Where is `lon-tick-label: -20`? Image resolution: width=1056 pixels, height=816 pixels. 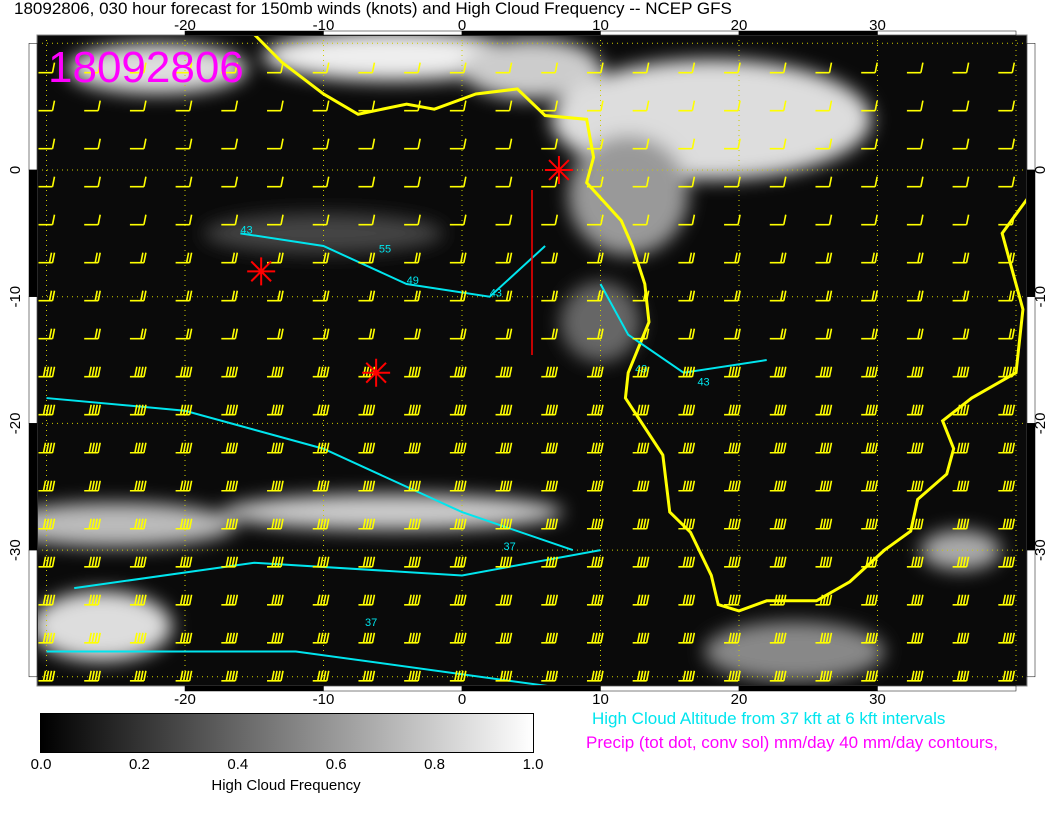 lon-tick-label: -20 is located at coordinates (185, 698).